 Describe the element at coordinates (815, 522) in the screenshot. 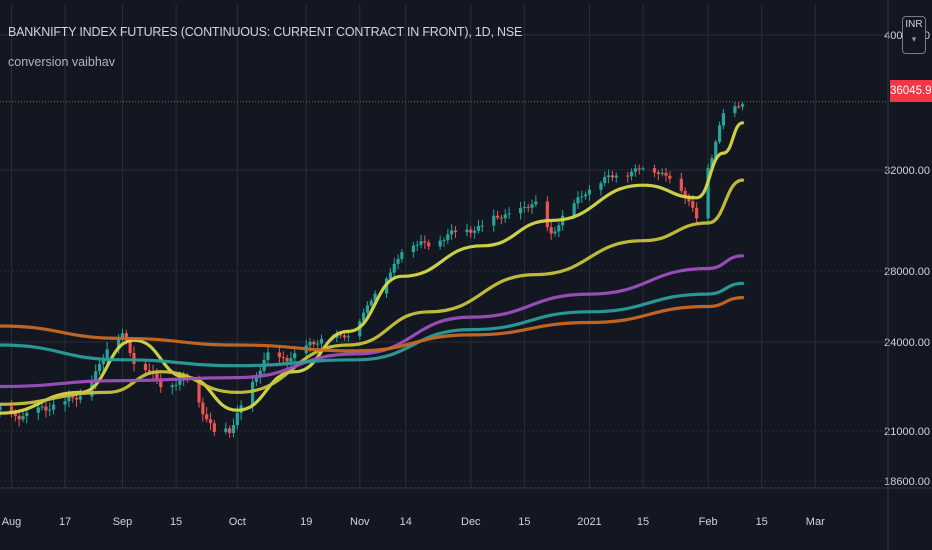

I see `x-tick-label: Mar` at that location.